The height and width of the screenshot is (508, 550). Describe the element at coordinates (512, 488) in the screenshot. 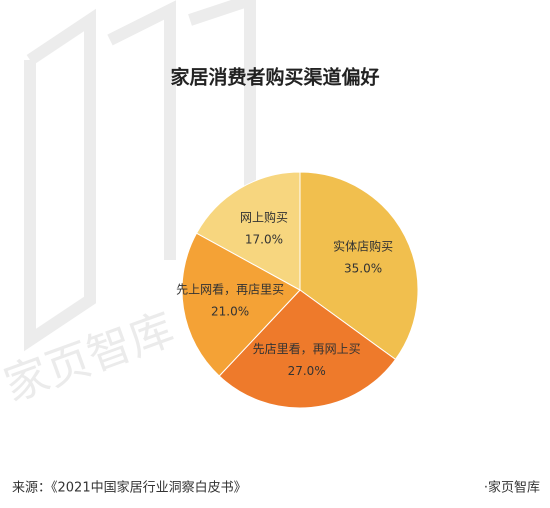

I see `brand: ·家页智库` at that location.